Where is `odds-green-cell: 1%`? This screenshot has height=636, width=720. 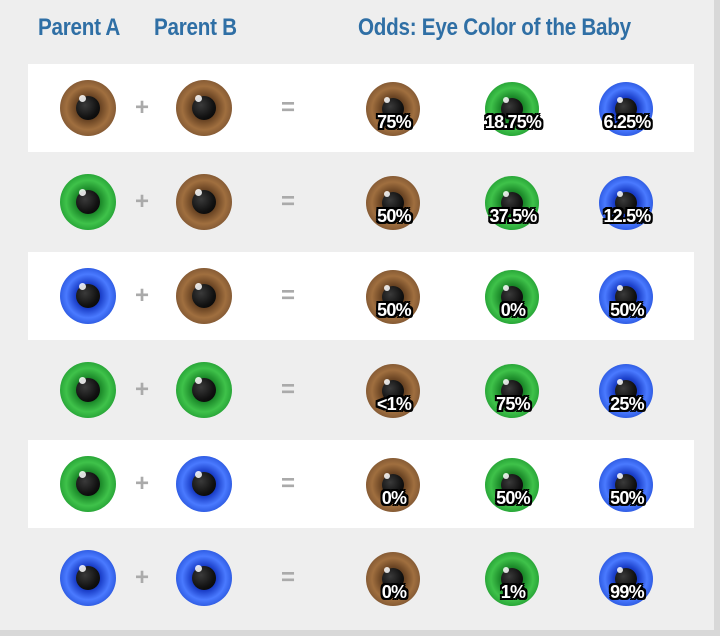 odds-green-cell: 1% is located at coordinates (513, 581).